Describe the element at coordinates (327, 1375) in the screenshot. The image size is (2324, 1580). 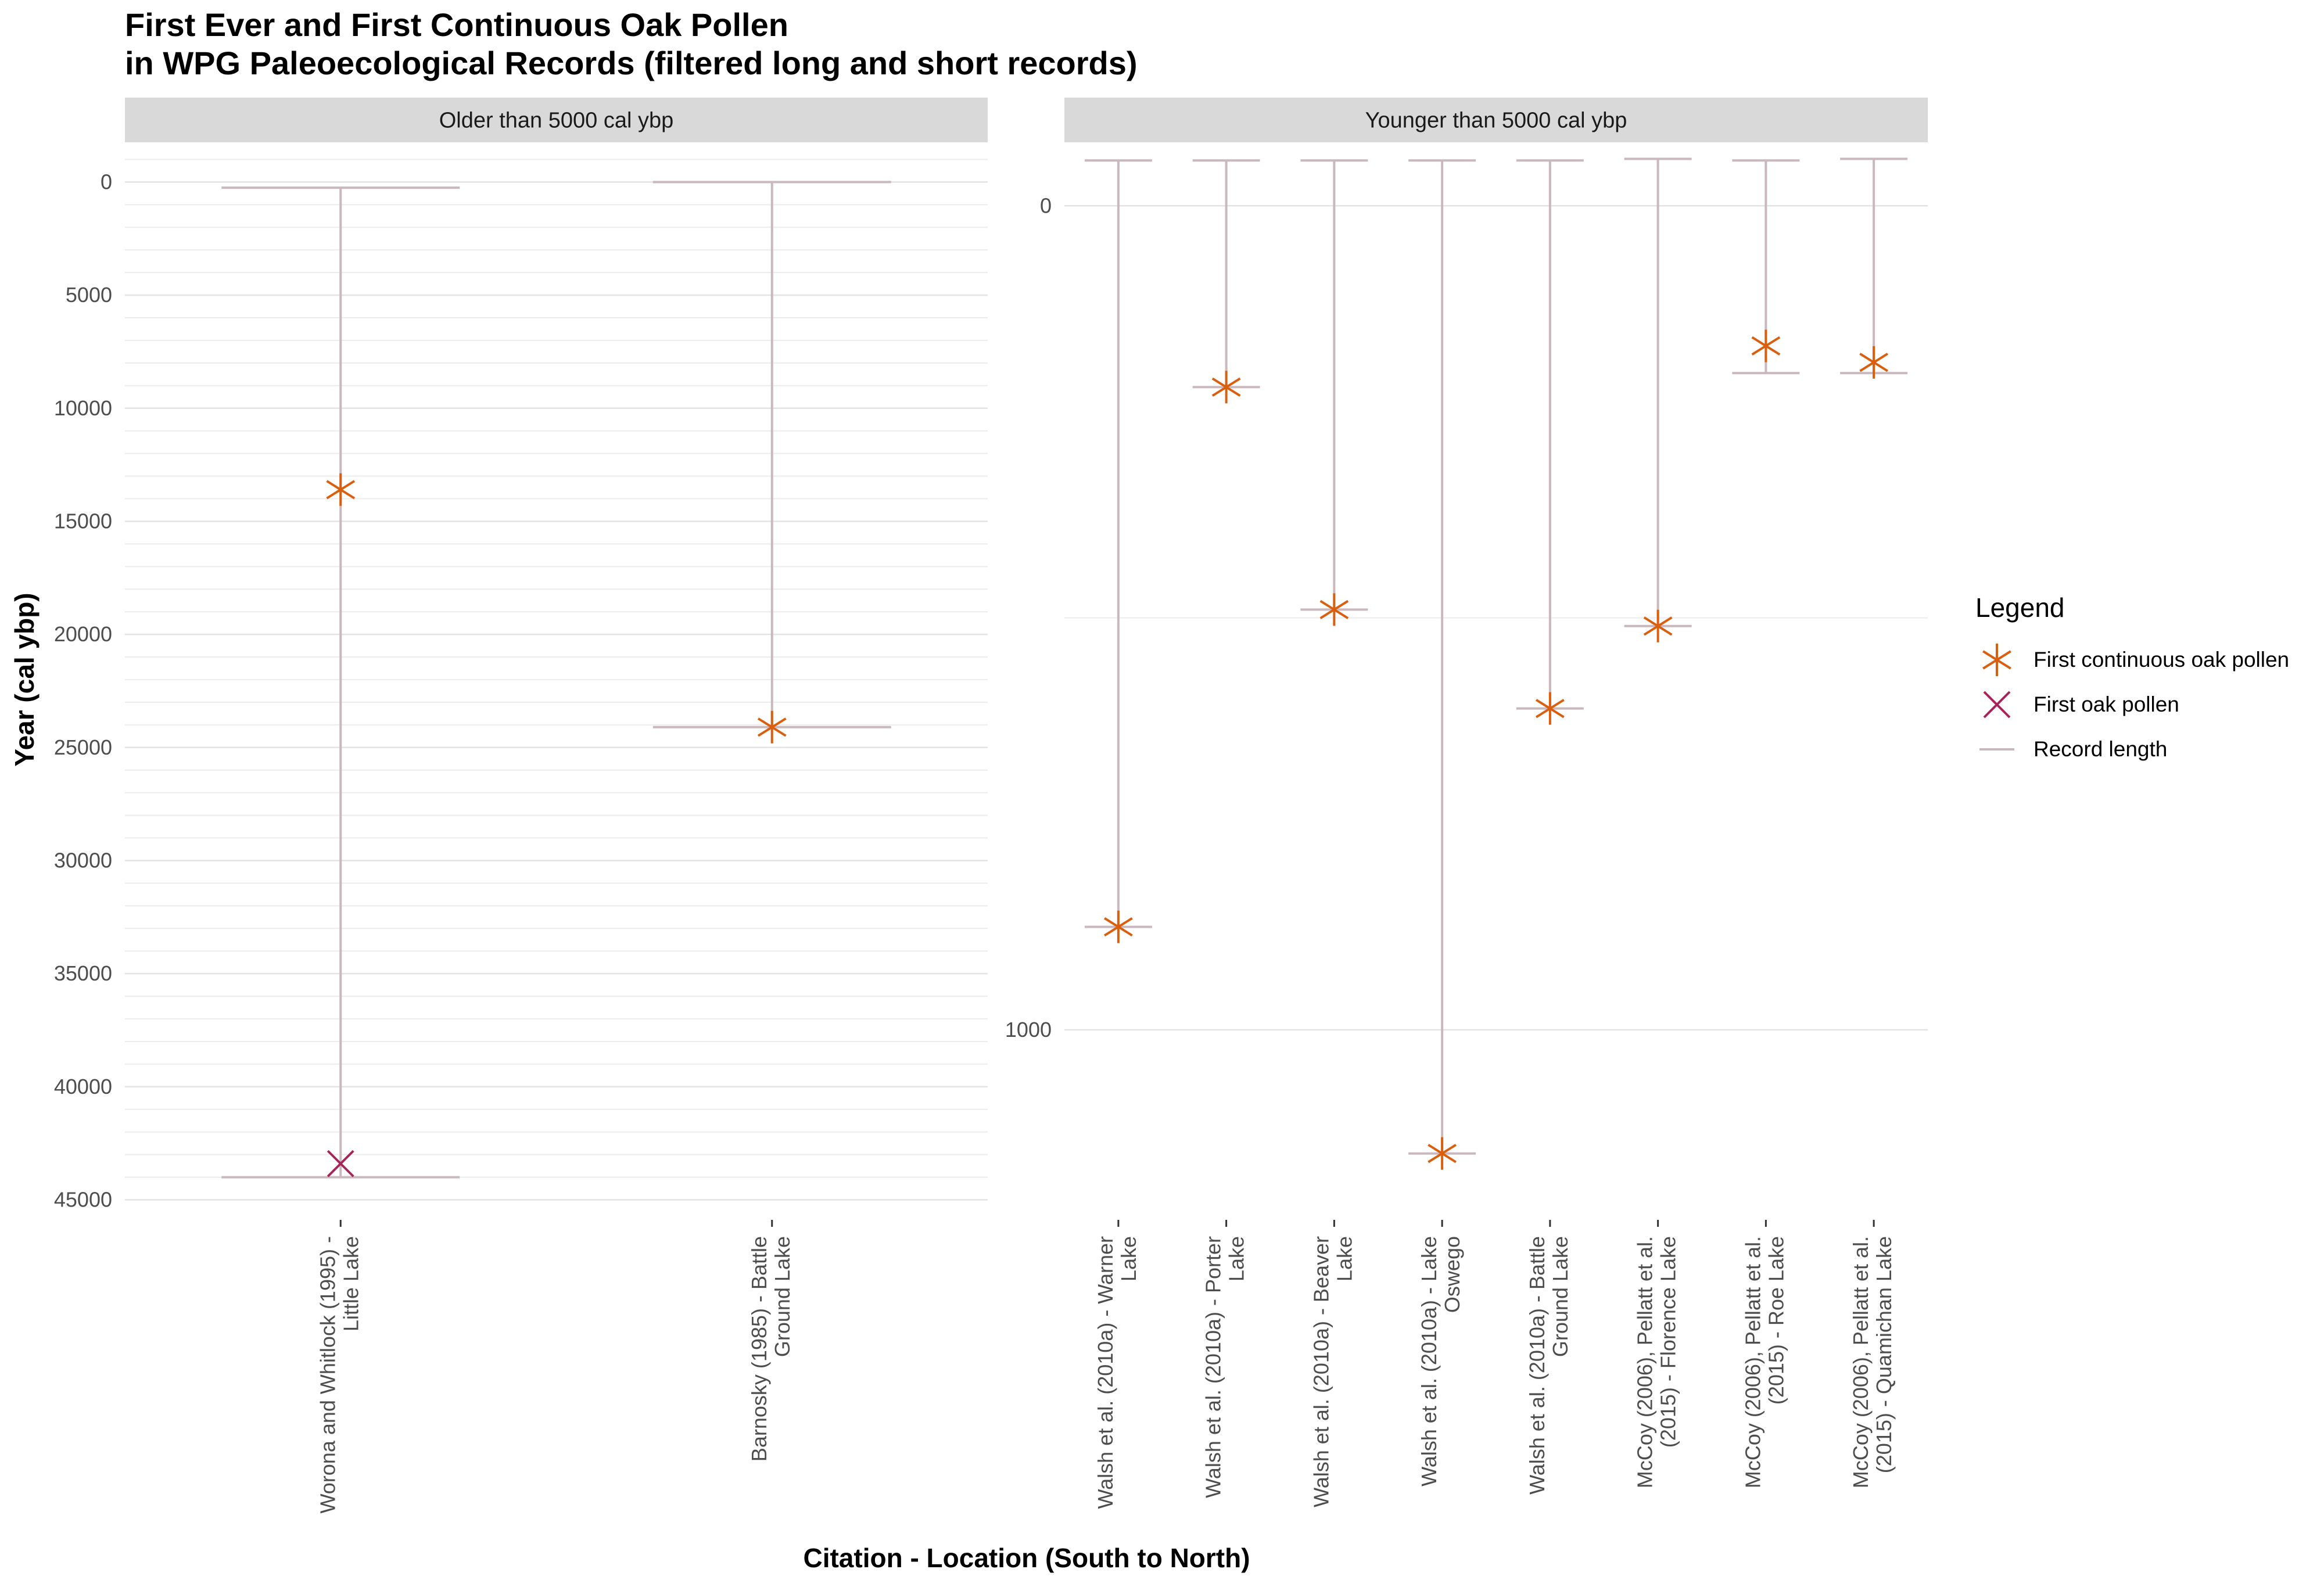
I see `x-tick-label-line: Worona and Whitlock (1995) -` at that location.